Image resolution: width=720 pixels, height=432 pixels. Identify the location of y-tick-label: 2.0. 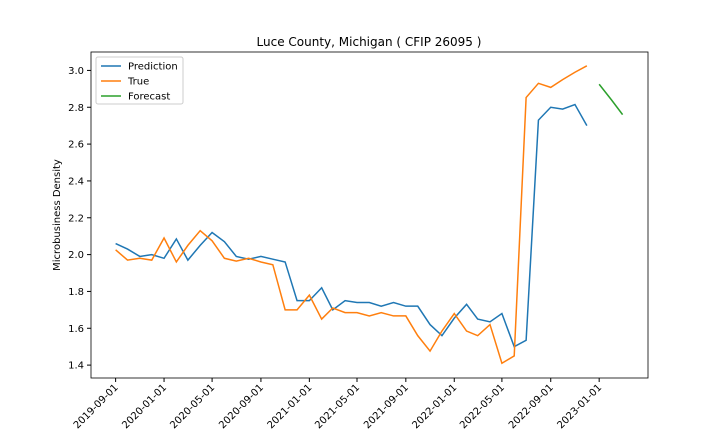
(76, 255).